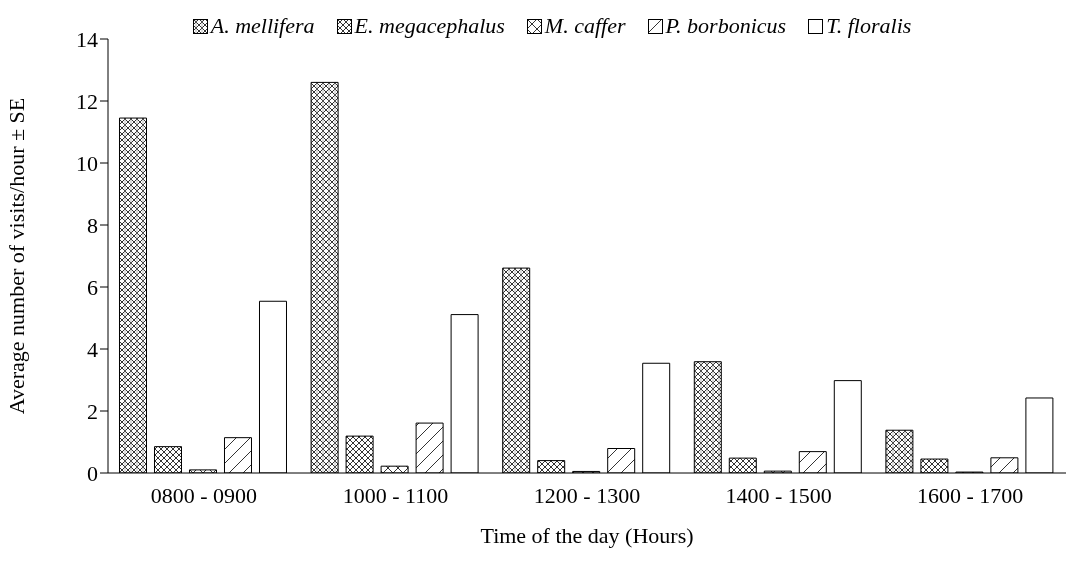  I want to click on x-tick-label: 0800 - 0900, so click(203, 495).